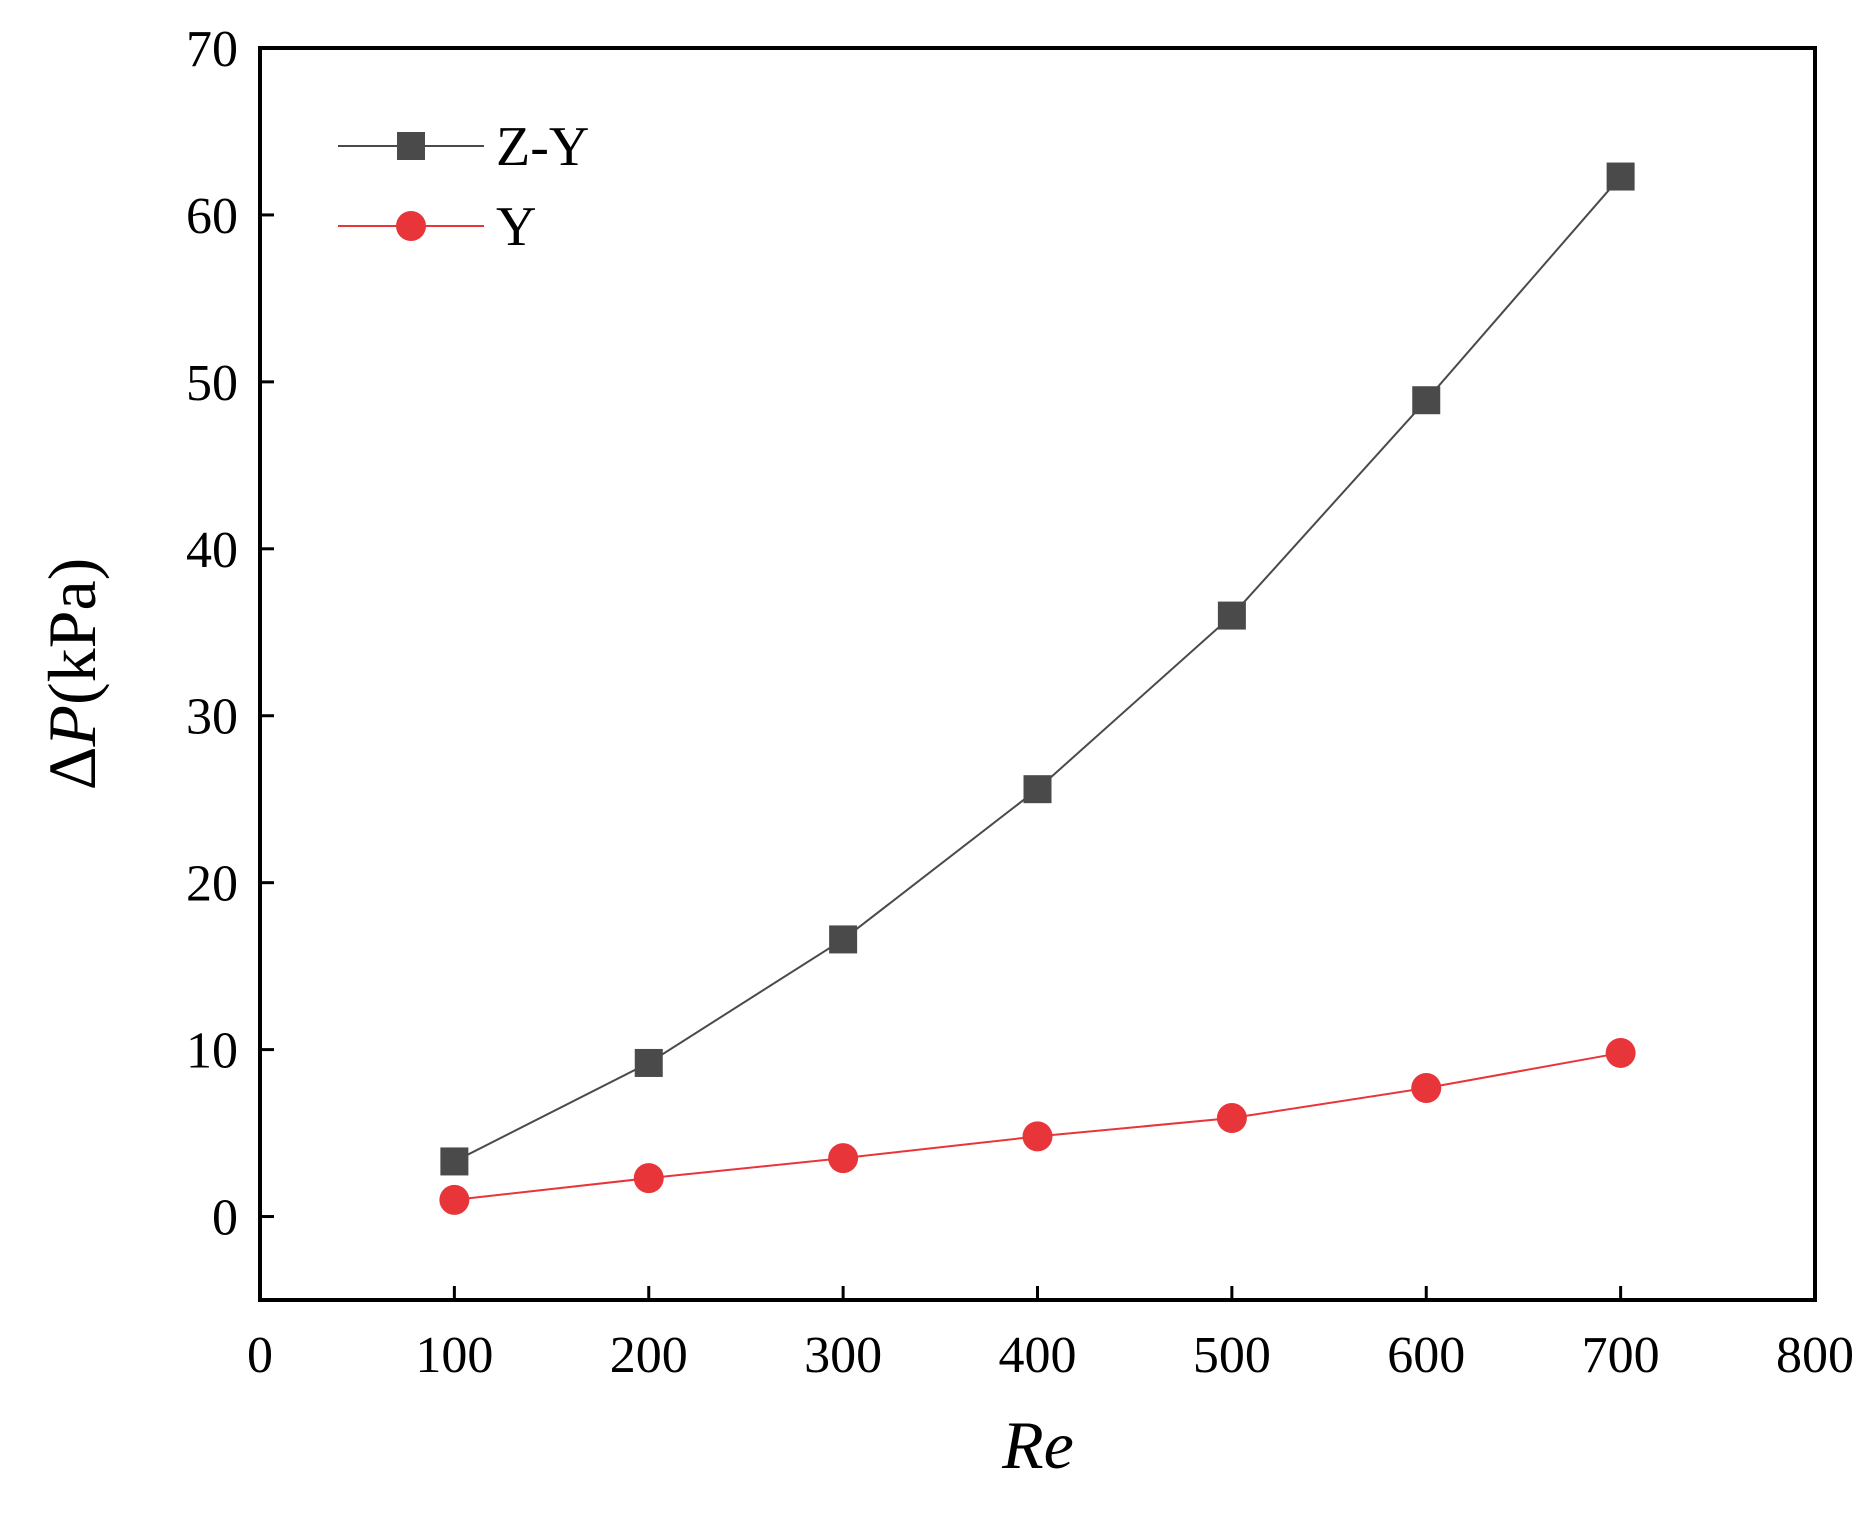  Describe the element at coordinates (212, 717) in the screenshot. I see `y-tick-label-3: 30` at that location.